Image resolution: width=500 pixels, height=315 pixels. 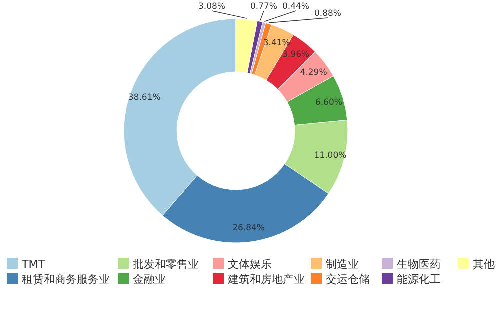 What do you see at coordinates (266, 279) in the screenshot?
I see `legend-label: 建筑和房地产业` at bounding box center [266, 279].